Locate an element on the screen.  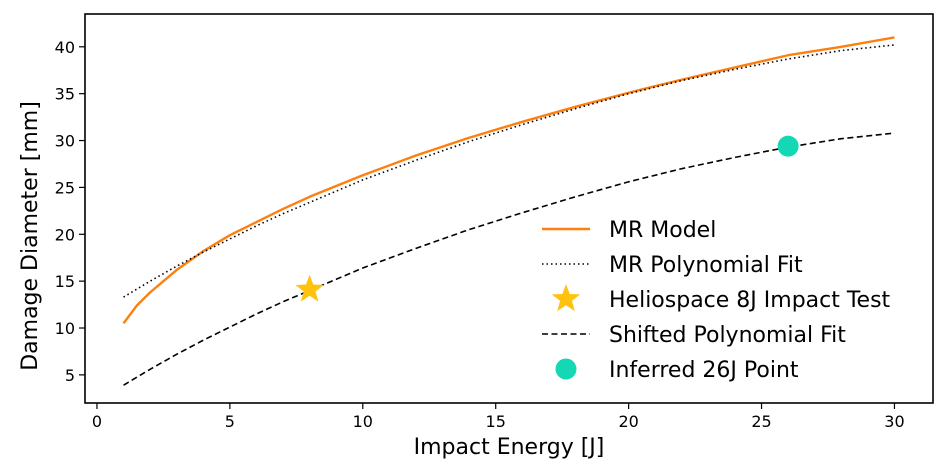
legend-mr-polynomial-fit-label: MR Polynomial Fit is located at coordinates (706, 265).